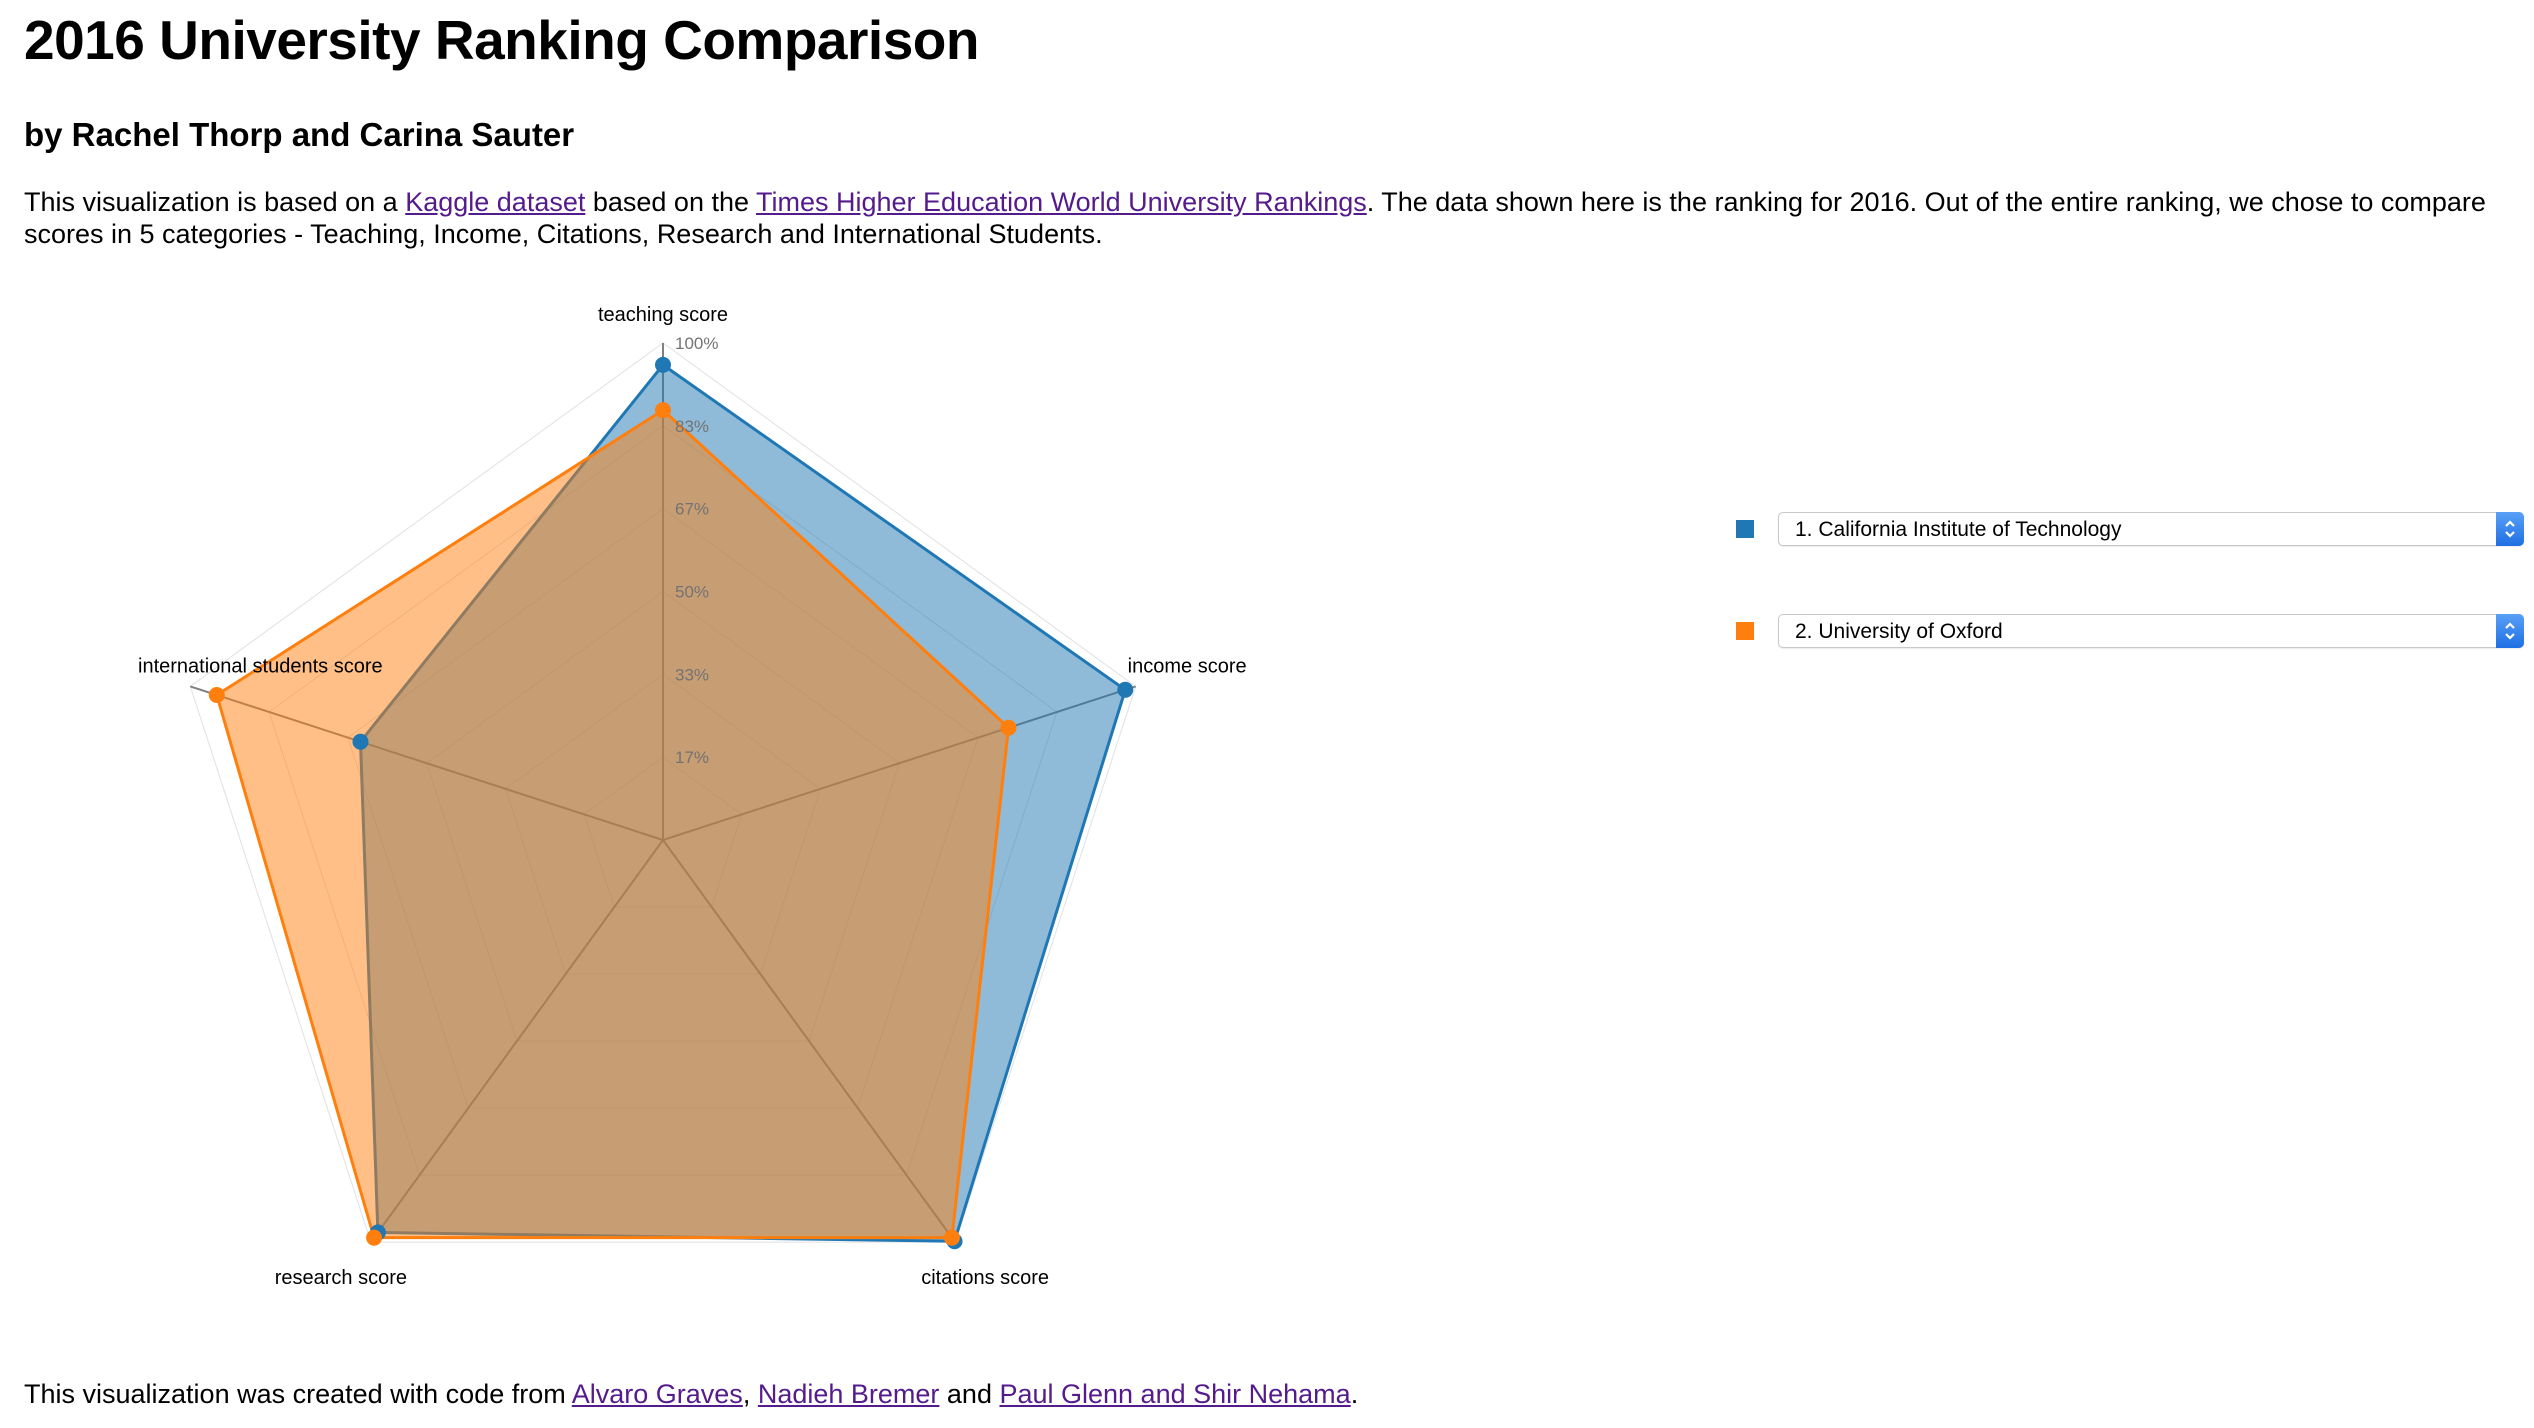 The width and height of the screenshot is (2534, 1428). What do you see at coordinates (299, 134) in the screenshot?
I see `page-subtitle: by Rachel Thorp and Carina Sauter` at bounding box center [299, 134].